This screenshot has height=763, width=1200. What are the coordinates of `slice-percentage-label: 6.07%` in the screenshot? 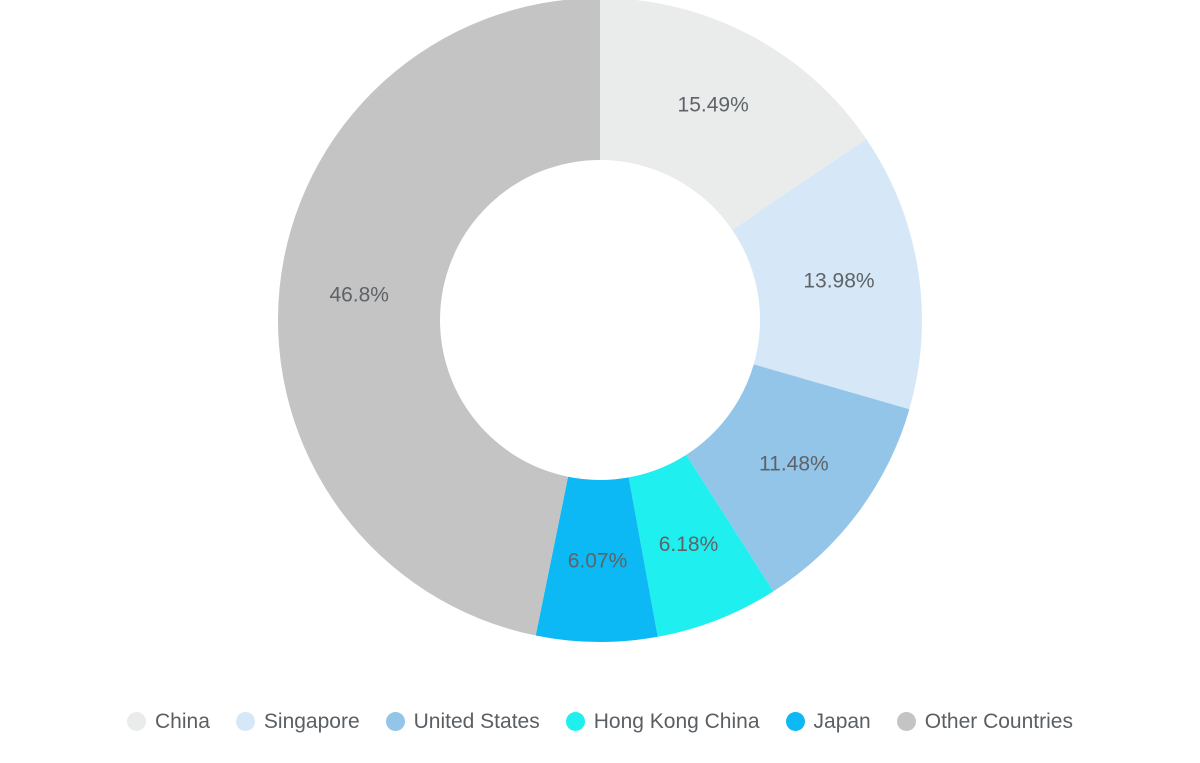 It's located at (598, 561).